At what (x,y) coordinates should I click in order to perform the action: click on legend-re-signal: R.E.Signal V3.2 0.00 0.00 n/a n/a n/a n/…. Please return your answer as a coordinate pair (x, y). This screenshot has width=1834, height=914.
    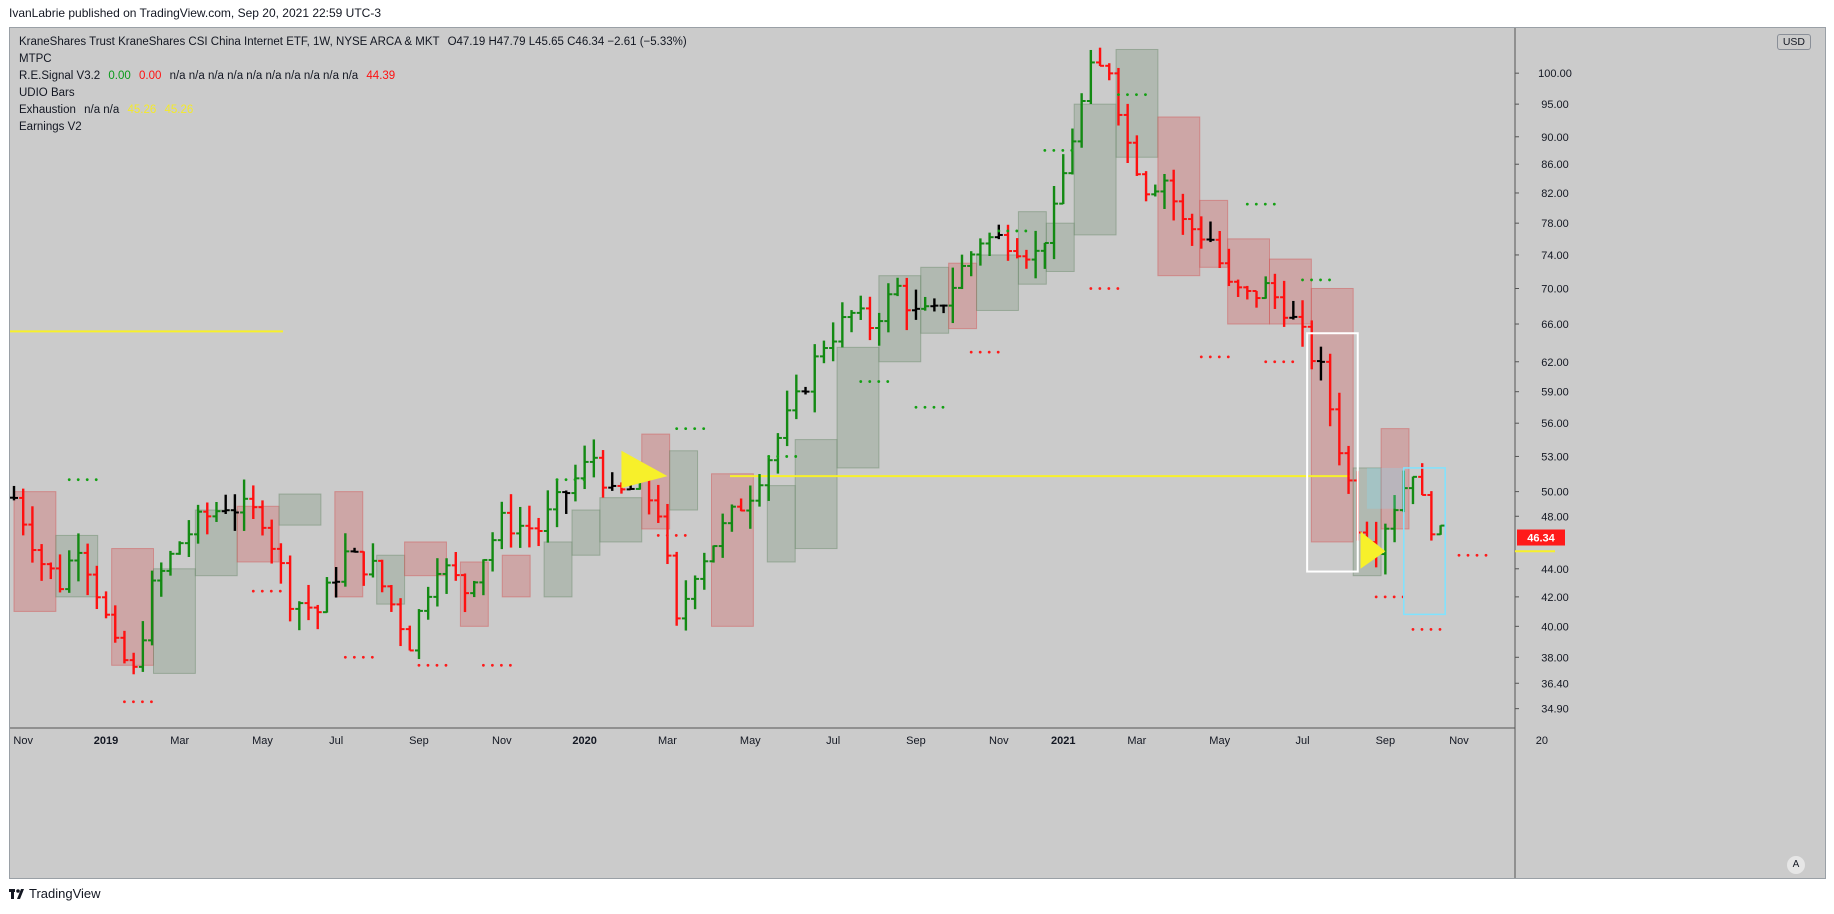
    Looking at the image, I should click on (353, 76).